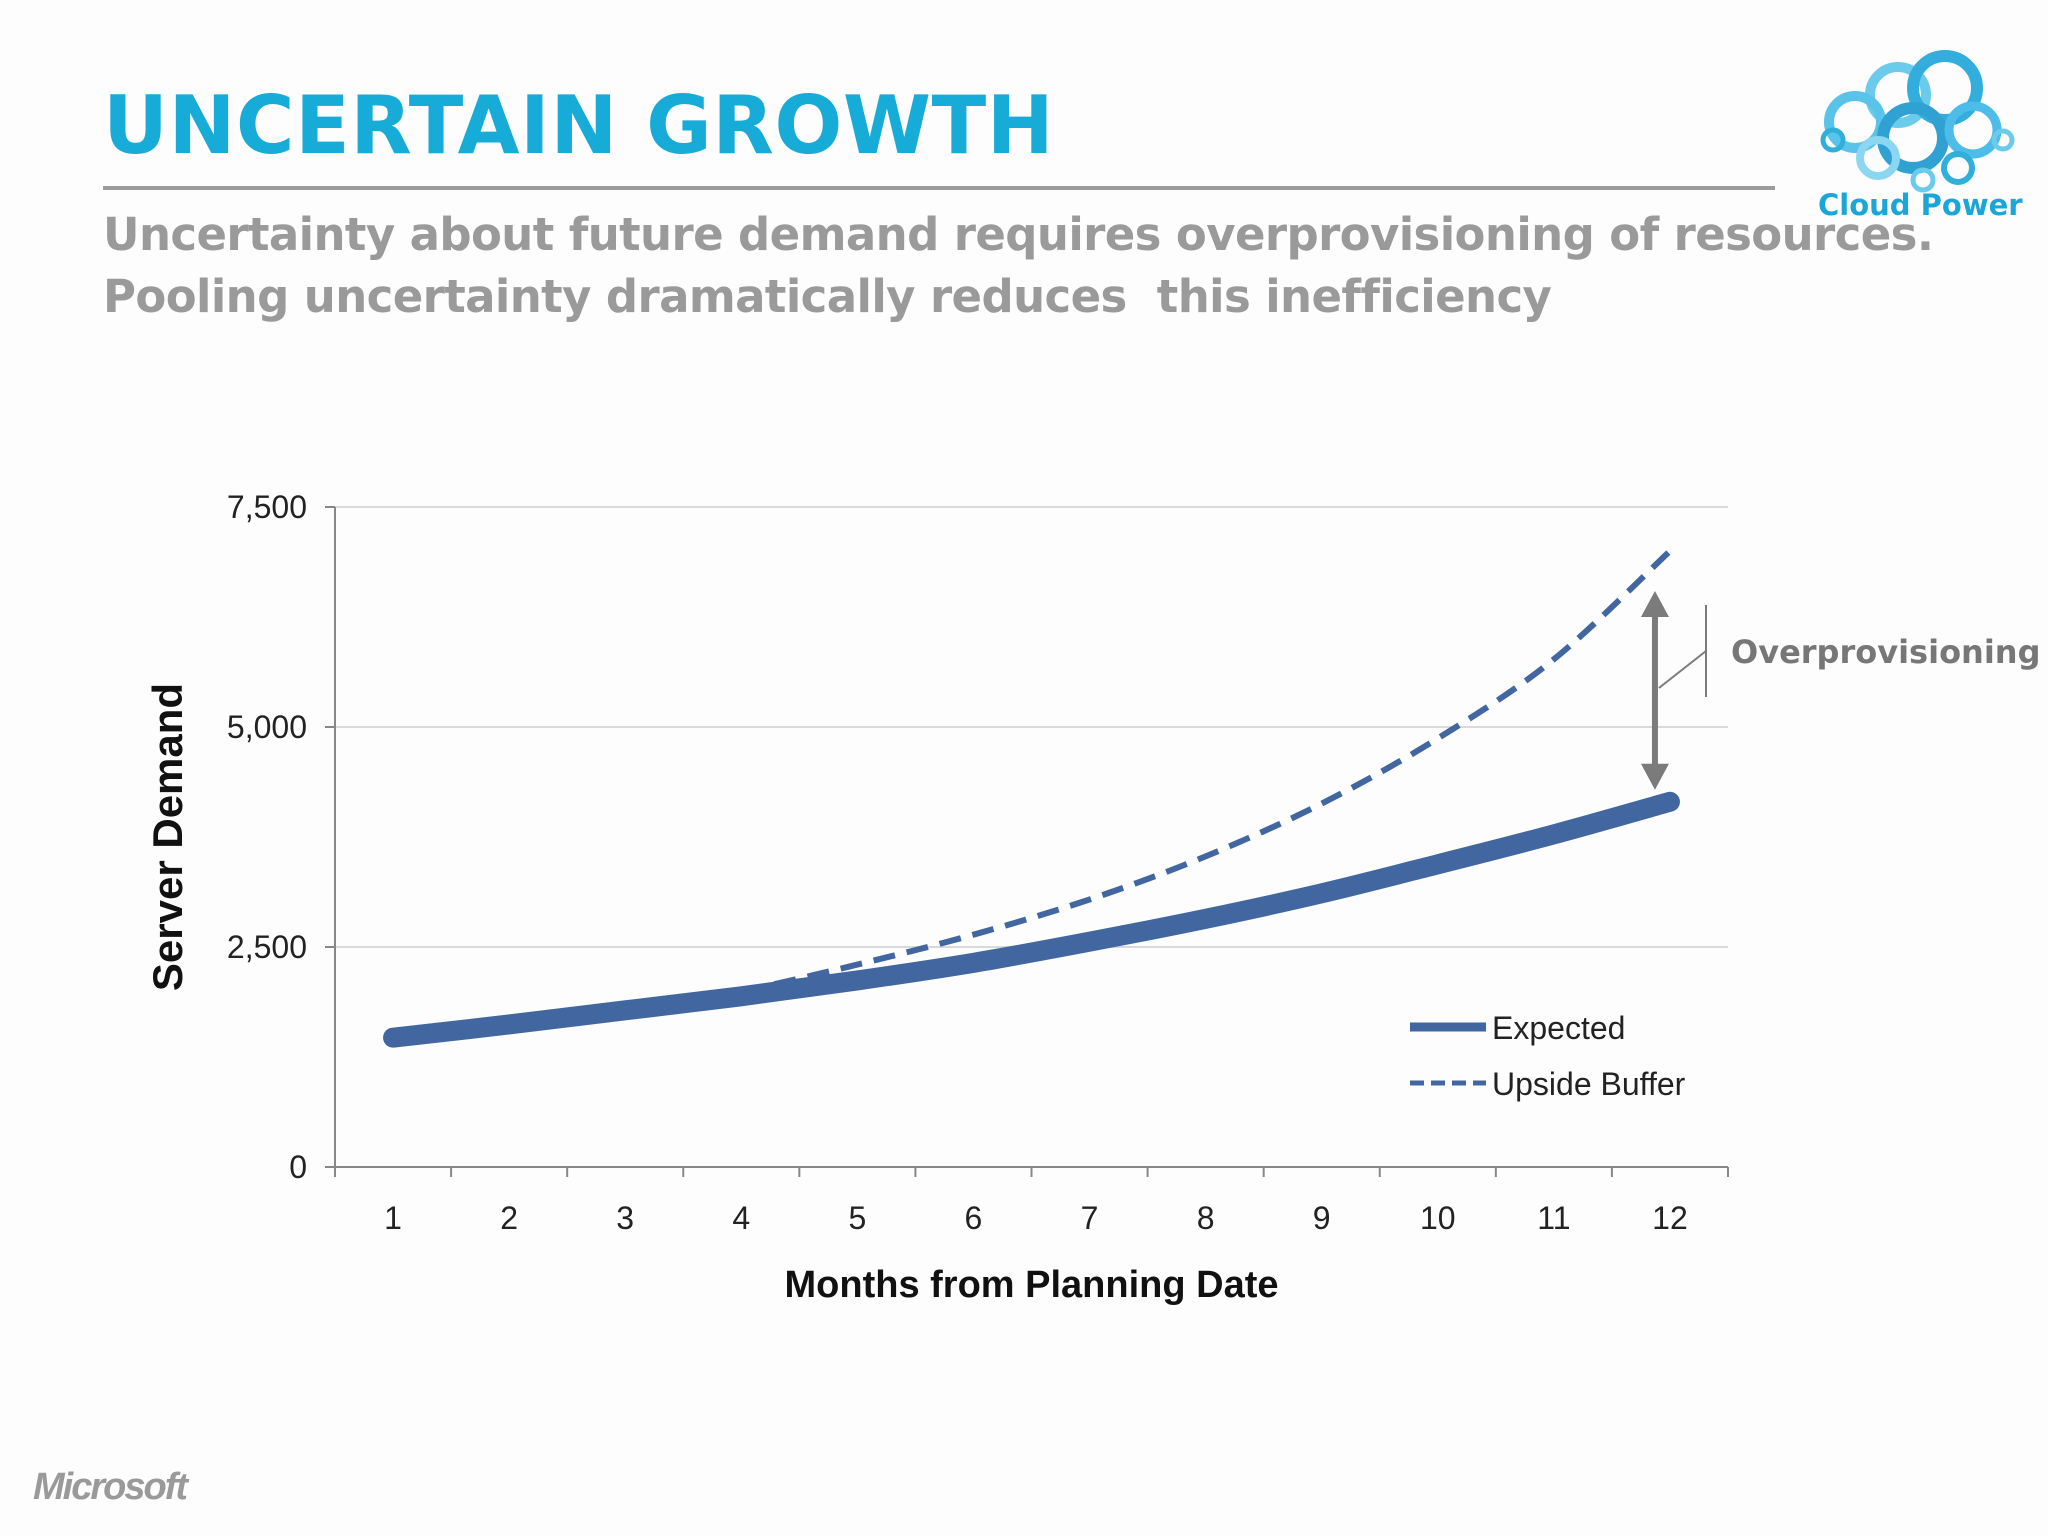 Image resolution: width=2048 pixels, height=1536 pixels. Describe the element at coordinates (741, 1218) in the screenshot. I see `x-tick-label: 4` at that location.